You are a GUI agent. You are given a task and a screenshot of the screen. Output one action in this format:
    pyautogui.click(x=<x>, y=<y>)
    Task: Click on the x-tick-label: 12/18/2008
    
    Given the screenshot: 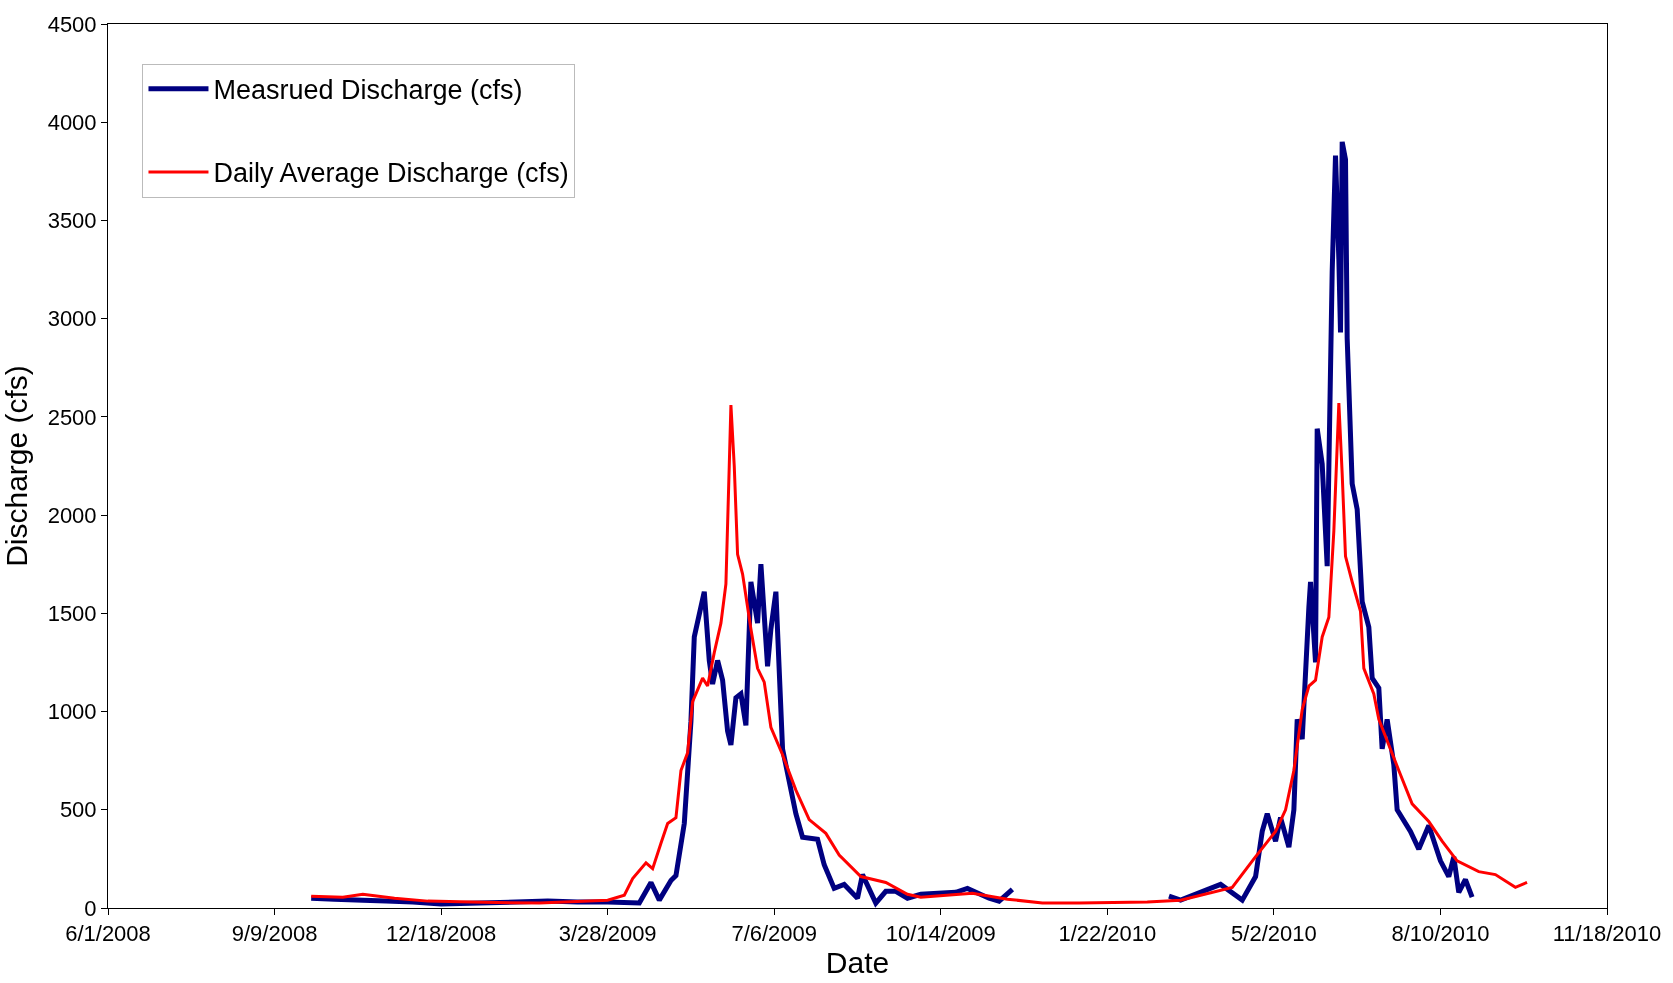 What is the action you would take?
    pyautogui.click(x=441, y=934)
    